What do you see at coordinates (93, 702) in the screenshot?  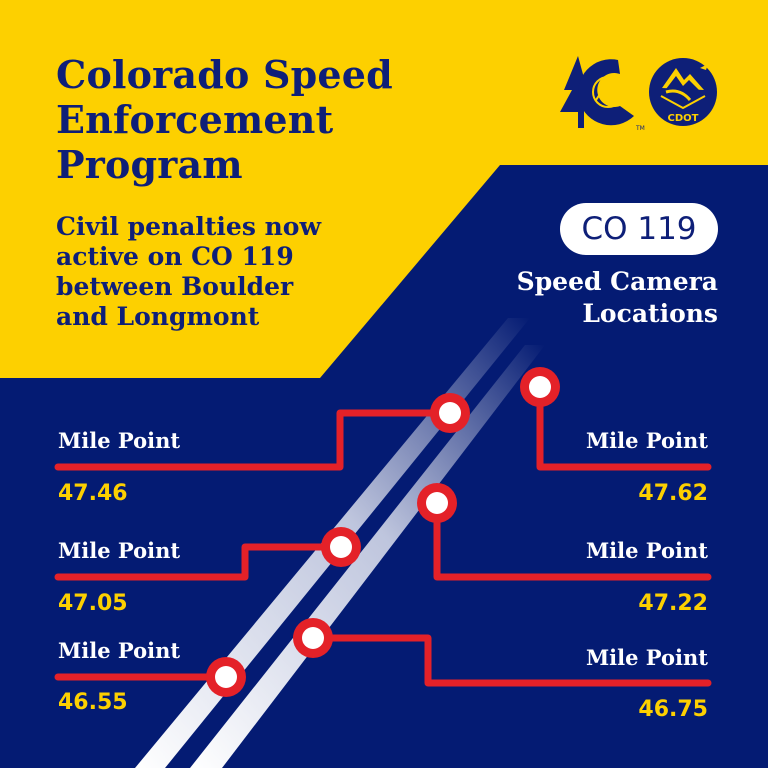 I see `mile-point-value-left-3: 46.55` at bounding box center [93, 702].